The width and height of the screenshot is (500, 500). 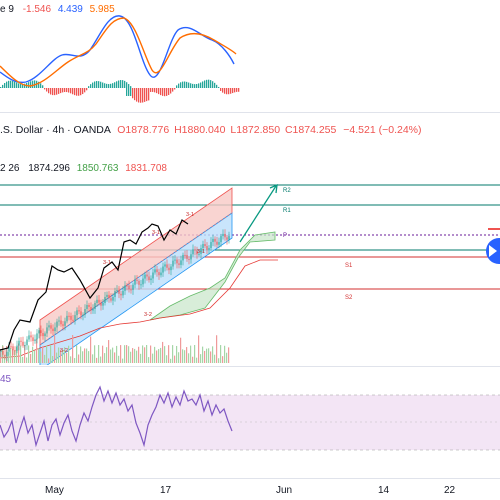 What do you see at coordinates (70, 9) in the screenshot?
I see `signal-value: 4.439` at bounding box center [70, 9].